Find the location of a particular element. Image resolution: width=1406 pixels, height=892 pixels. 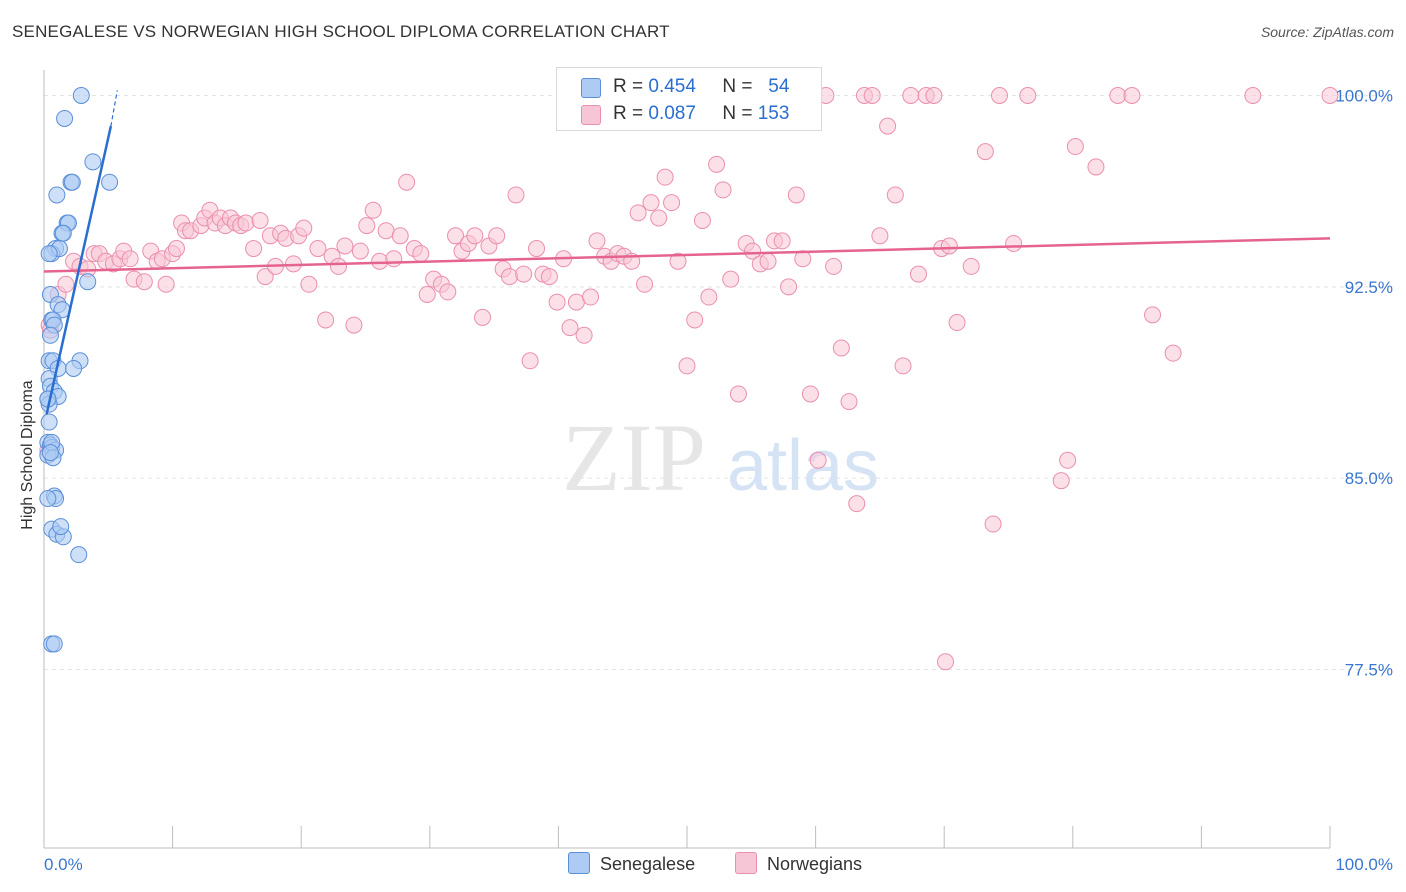

watermark-atlas: atlas is located at coordinates (803, 466).